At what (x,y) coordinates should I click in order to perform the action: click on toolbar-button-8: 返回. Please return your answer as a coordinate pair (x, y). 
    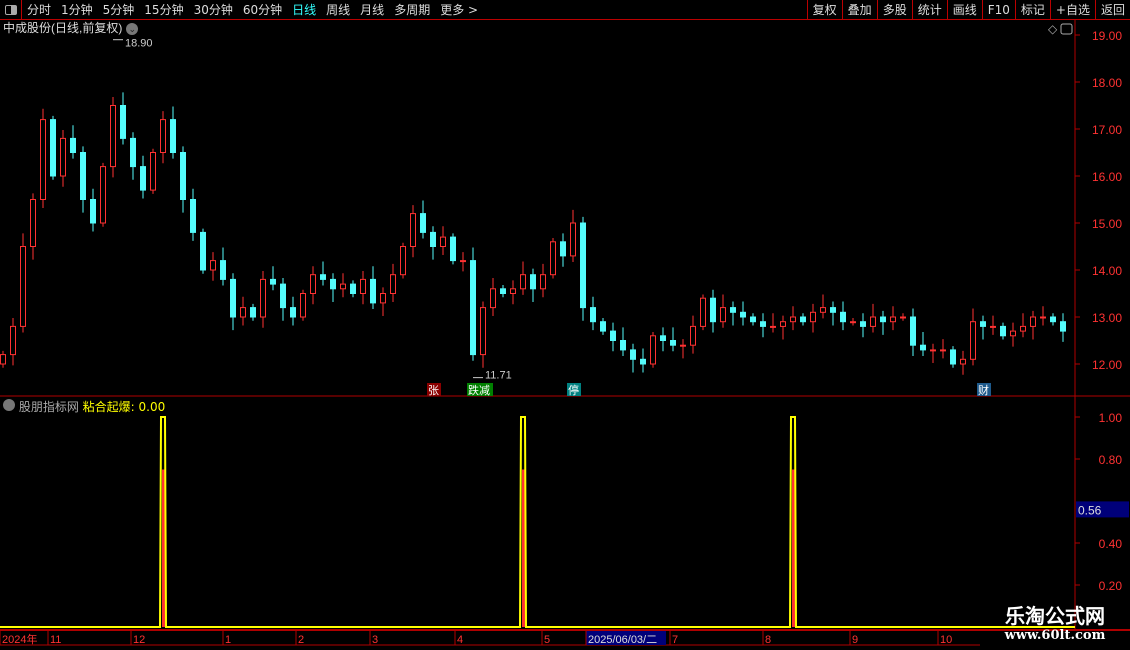
    Looking at the image, I should click on (1112, 10).